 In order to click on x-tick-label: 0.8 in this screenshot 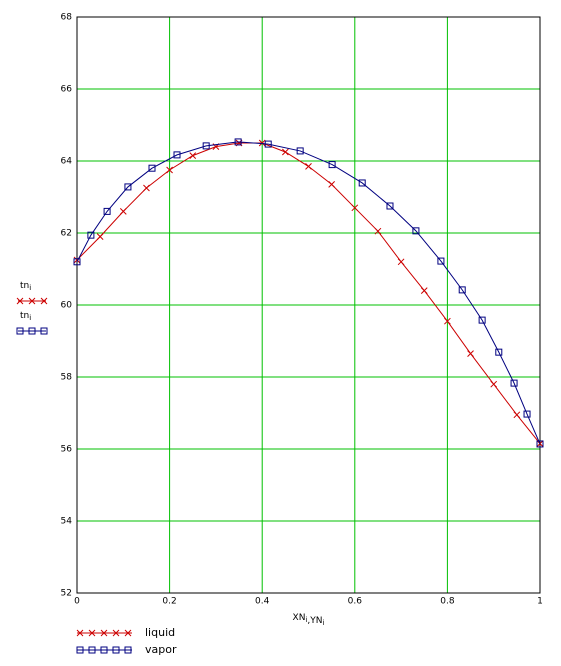, I will do `click(447, 602)`.